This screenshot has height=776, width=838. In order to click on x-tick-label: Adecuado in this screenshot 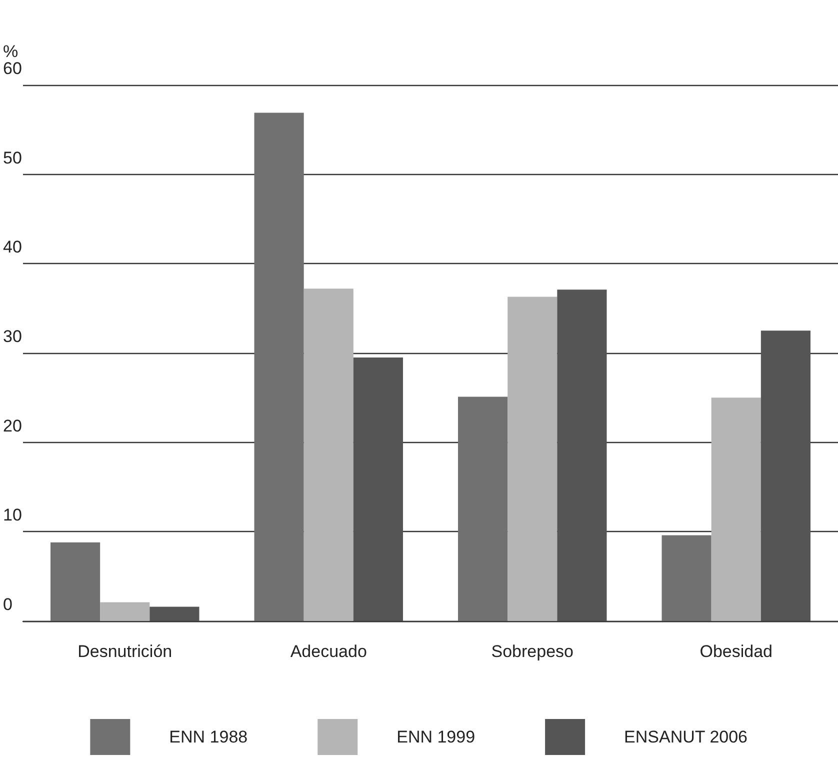, I will do `click(328, 651)`.